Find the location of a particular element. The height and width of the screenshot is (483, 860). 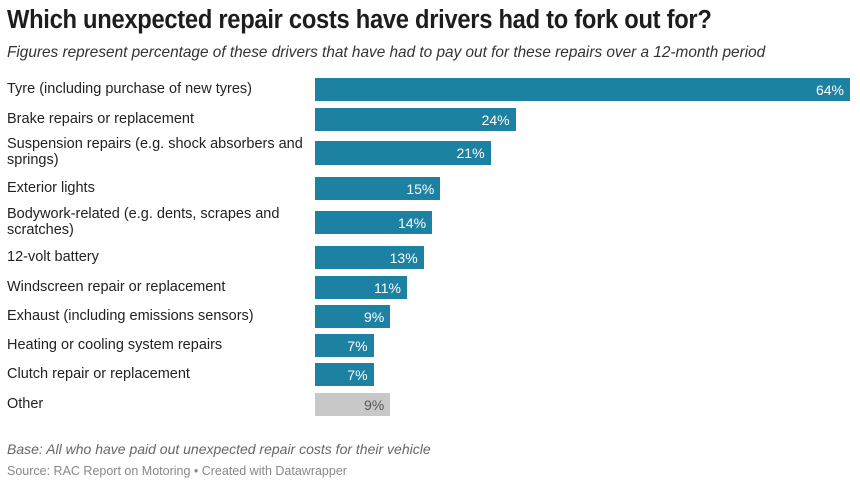

category-label: Exhaust (including emissions sensors) is located at coordinates (130, 316).